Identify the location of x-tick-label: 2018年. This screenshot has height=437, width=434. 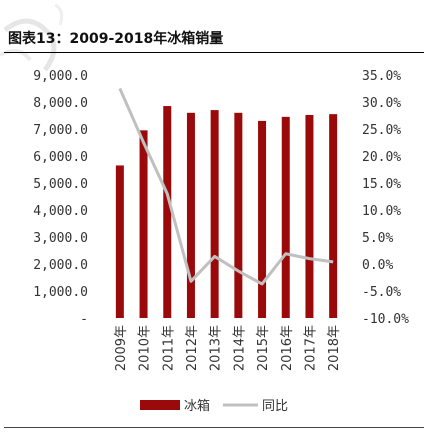
(334, 348).